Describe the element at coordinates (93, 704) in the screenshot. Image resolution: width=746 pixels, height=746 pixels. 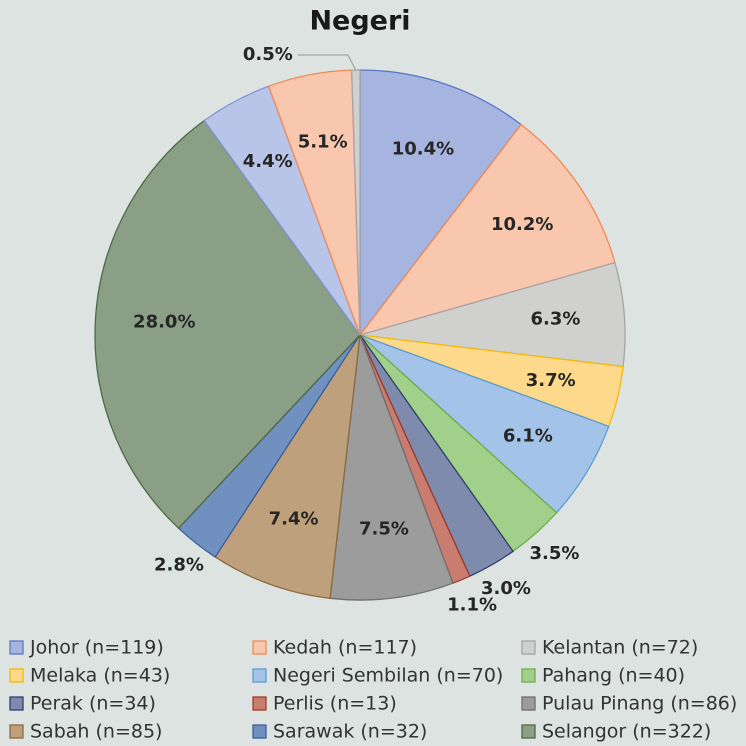
I see `legend-label: Perak (n=34)` at that location.